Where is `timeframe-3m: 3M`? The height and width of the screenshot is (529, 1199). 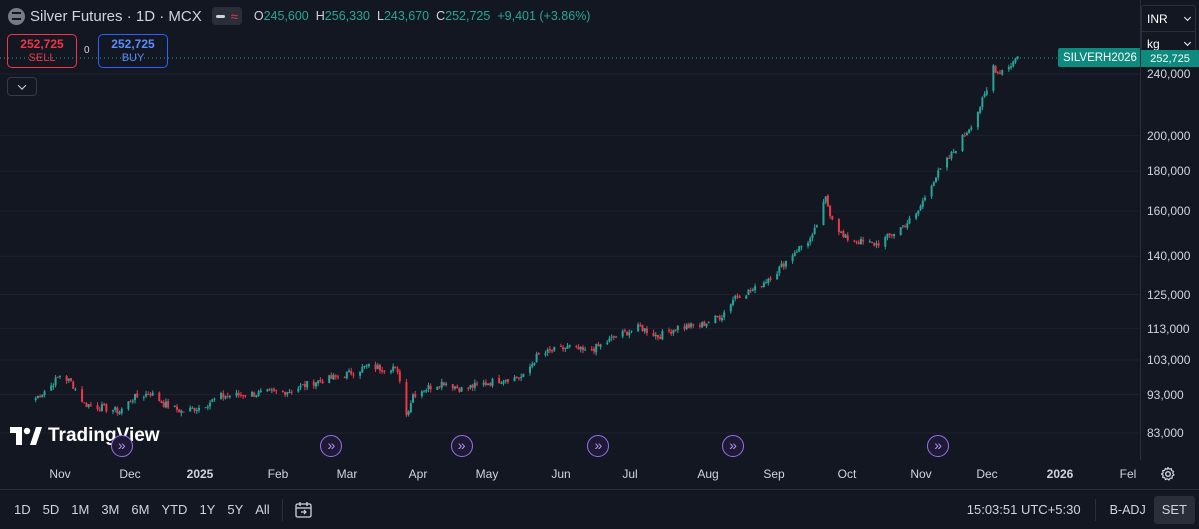
timeframe-3m: 3M is located at coordinates (110, 509).